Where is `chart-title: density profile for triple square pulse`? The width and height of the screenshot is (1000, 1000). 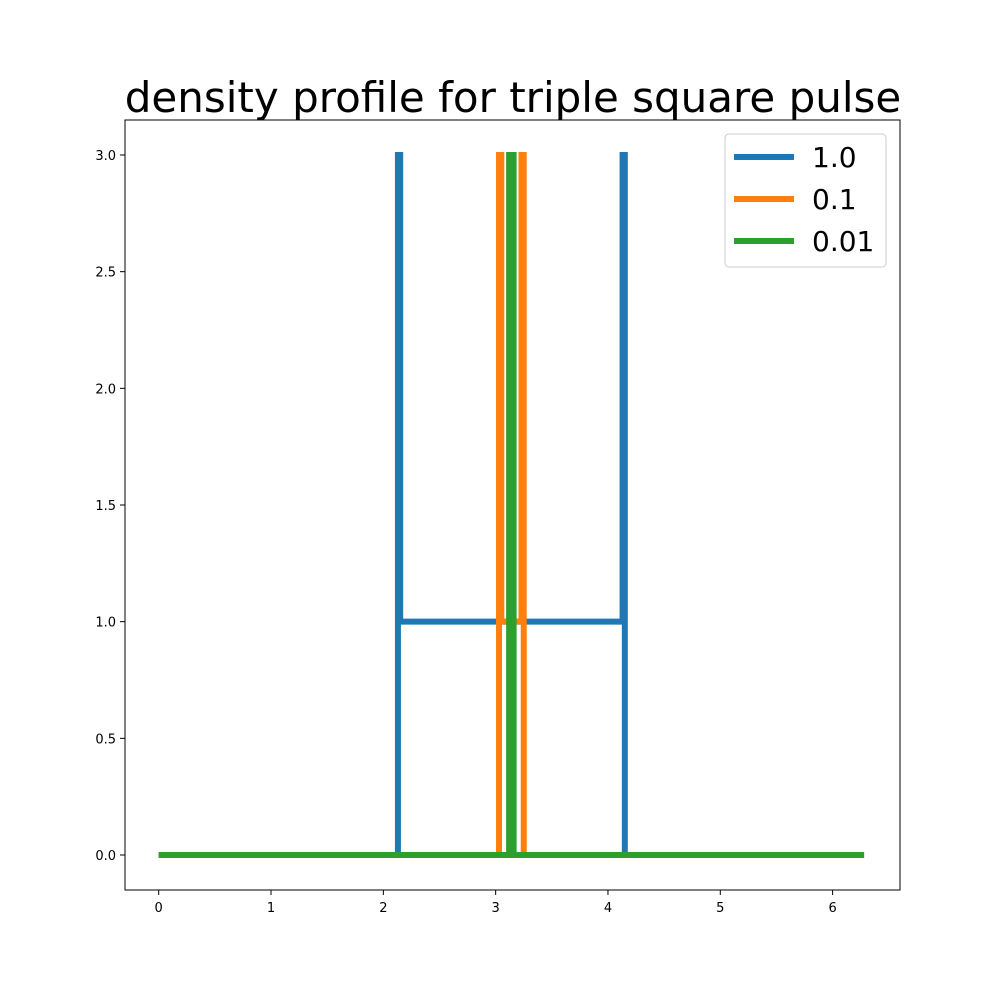 chart-title: density profile for triple square pulse is located at coordinates (513, 97).